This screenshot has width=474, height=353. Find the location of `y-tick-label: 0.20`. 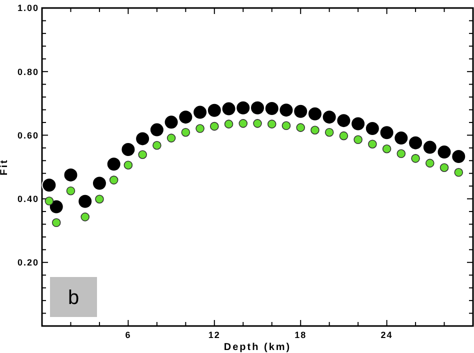

y-tick-label: 0.20 is located at coordinates (28, 263).